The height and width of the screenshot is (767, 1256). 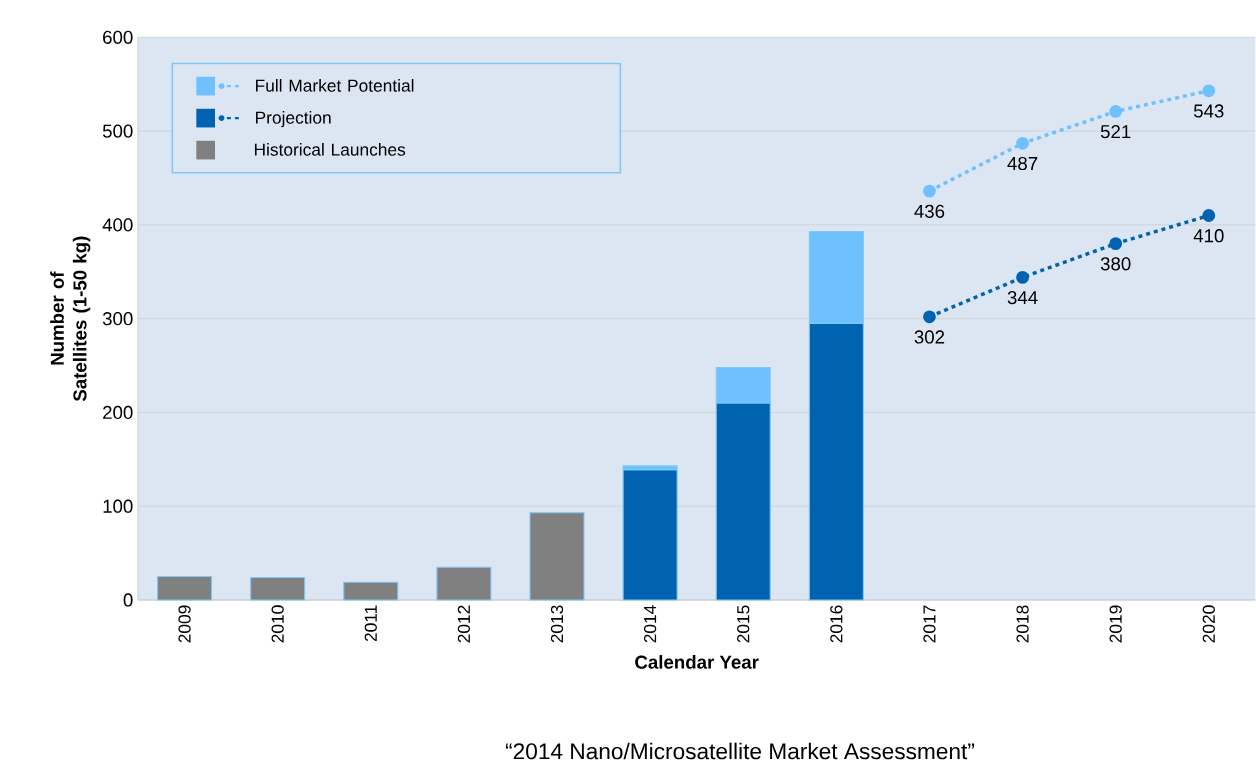 What do you see at coordinates (118, 412) in the screenshot?
I see `y-tick-label: 200` at bounding box center [118, 412].